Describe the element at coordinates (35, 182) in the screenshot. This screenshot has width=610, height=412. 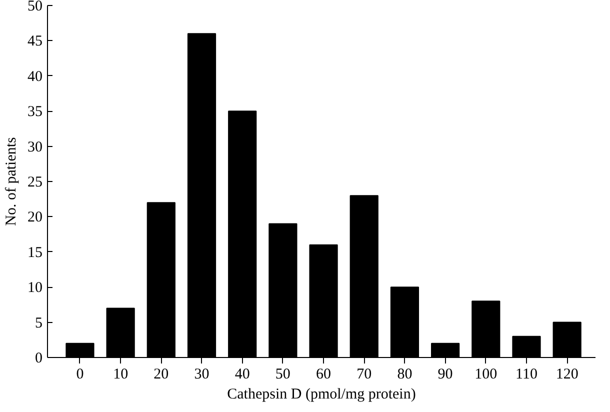
I see `y-tick-label: 25` at that location.